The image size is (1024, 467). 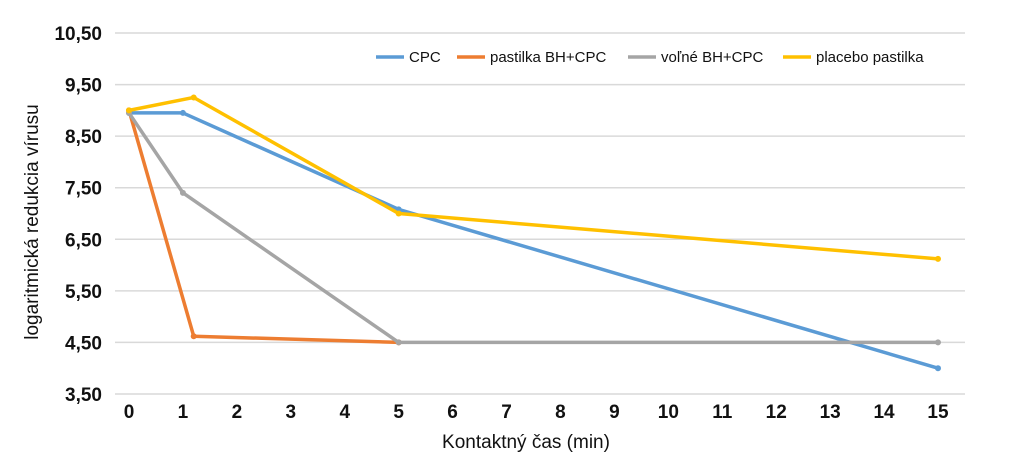 What do you see at coordinates (83, 86) in the screenshot?
I see `y-tick-label: 9,50` at bounding box center [83, 86].